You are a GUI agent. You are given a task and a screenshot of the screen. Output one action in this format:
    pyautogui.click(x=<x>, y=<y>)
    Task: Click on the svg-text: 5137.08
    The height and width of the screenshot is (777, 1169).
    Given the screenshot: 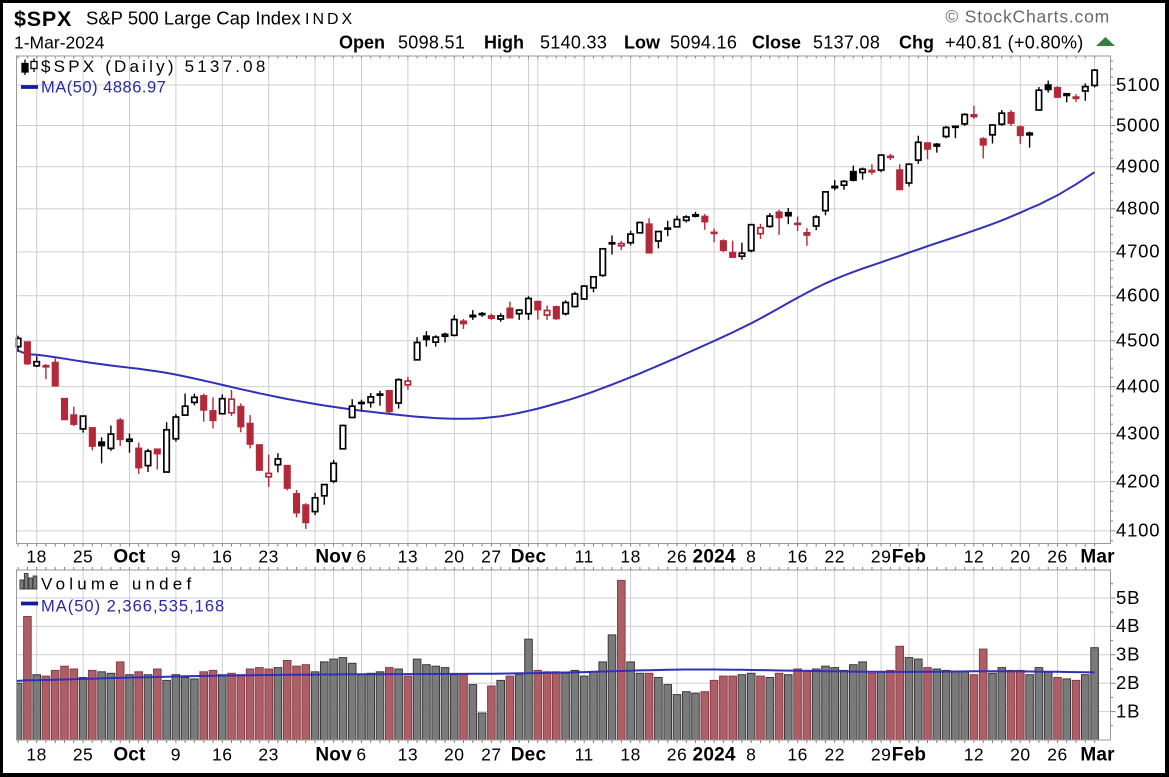 What is the action you would take?
    pyautogui.click(x=846, y=43)
    